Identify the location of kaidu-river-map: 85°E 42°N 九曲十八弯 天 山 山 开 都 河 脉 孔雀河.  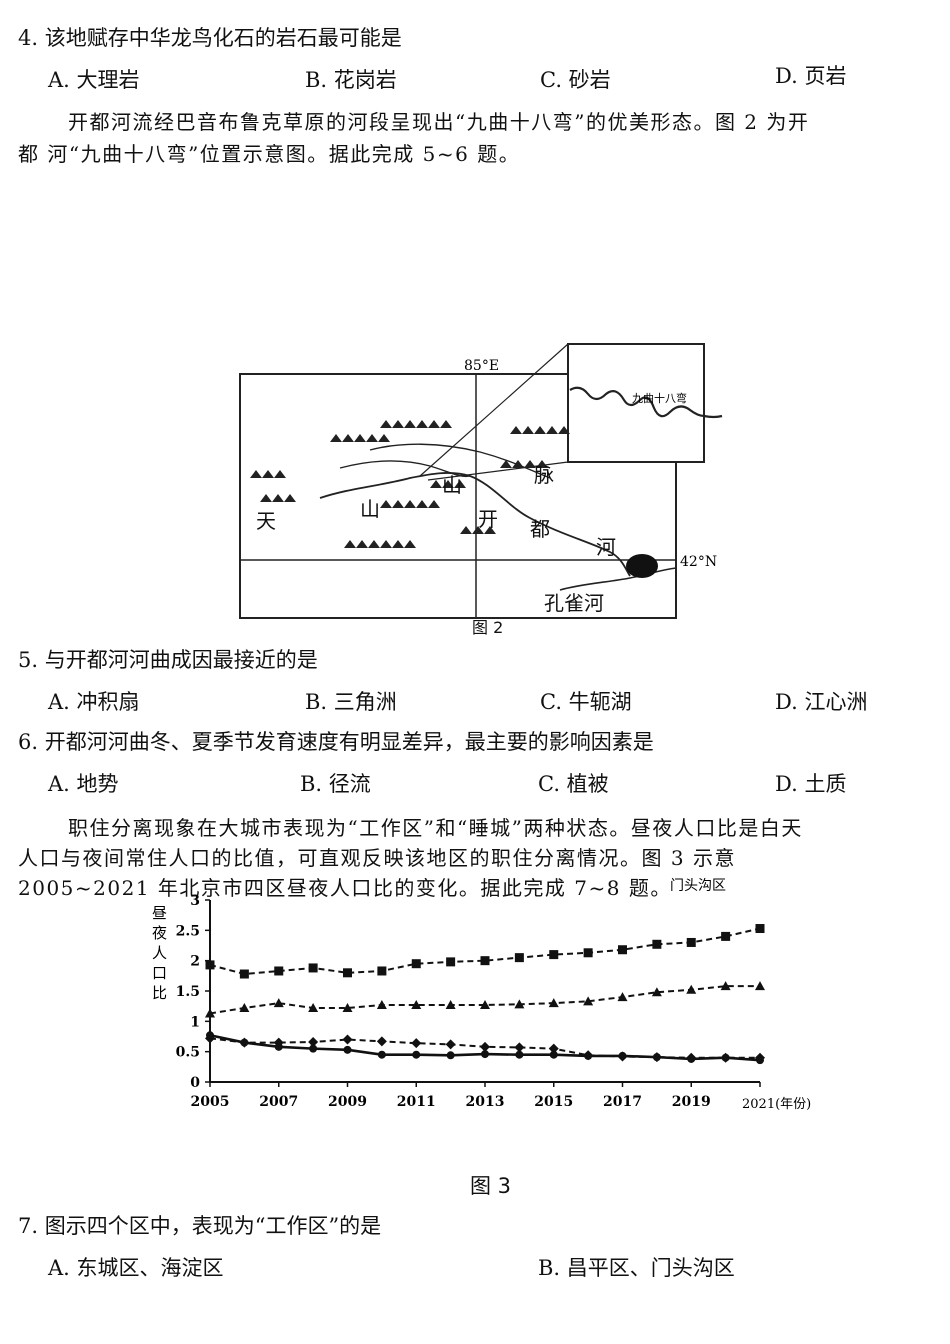
(481, 481).